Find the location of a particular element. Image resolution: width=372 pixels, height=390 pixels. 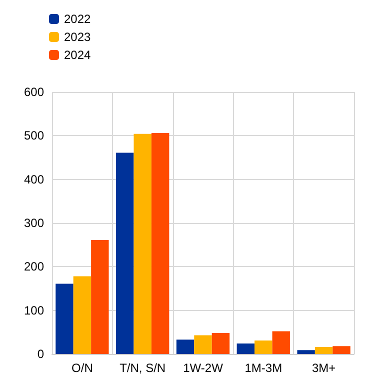

y-tick-label: 0 is located at coordinates (40, 354).